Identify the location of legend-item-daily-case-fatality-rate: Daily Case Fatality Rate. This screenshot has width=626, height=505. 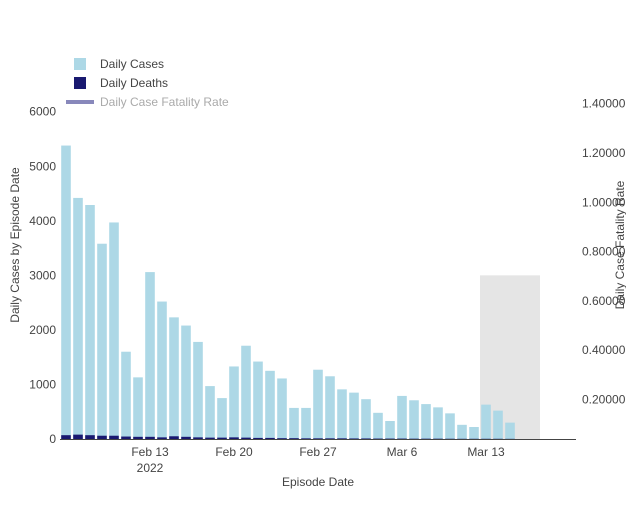
(147, 102).